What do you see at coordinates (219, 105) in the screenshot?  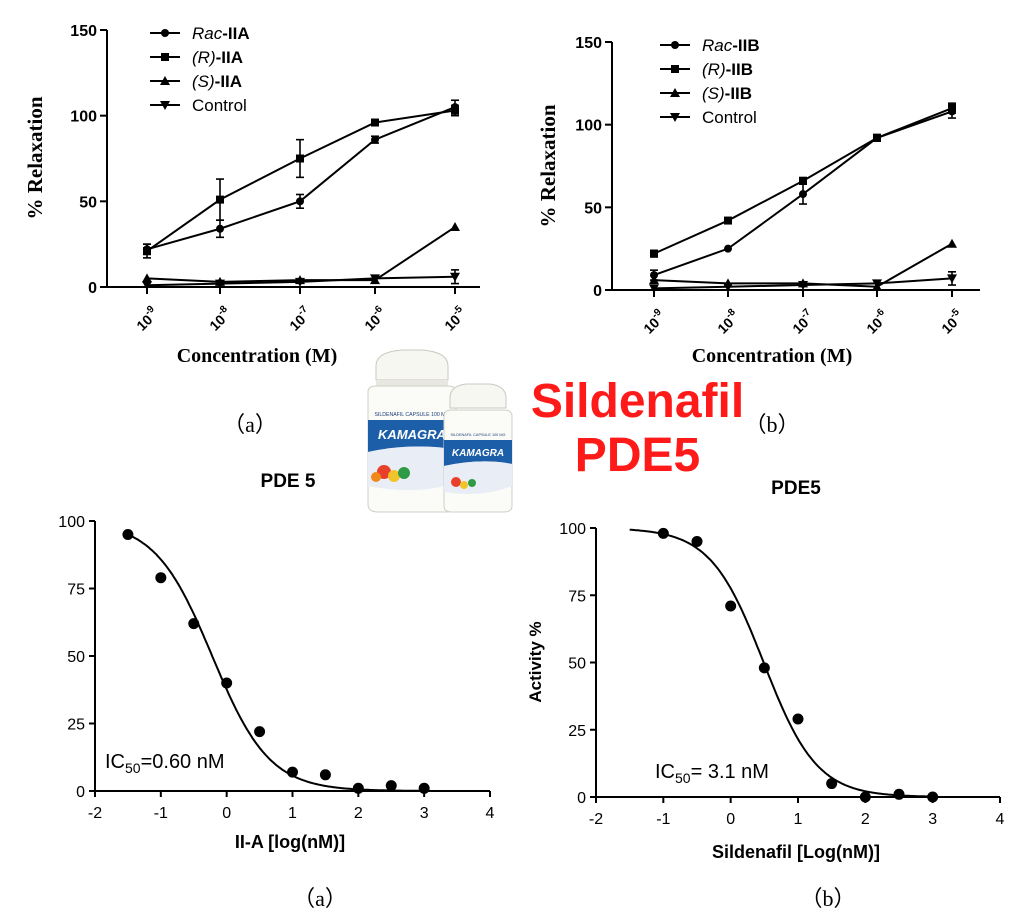 I see `legend-entry: Control` at bounding box center [219, 105].